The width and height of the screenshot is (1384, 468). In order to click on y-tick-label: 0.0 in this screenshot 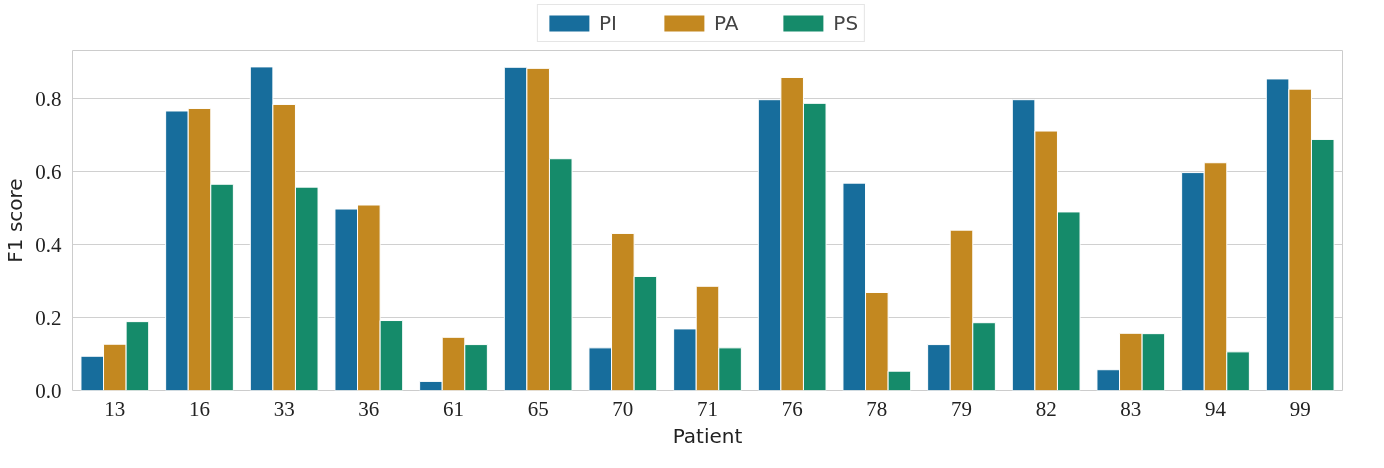, I will do `click(48, 390)`.